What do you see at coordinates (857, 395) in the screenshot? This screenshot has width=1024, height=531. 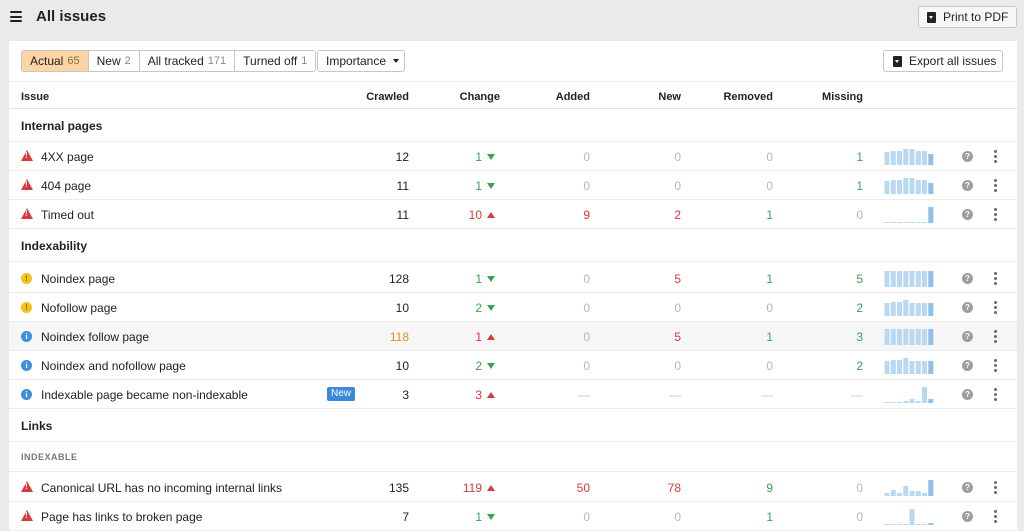 I see `missing-value: —` at bounding box center [857, 395].